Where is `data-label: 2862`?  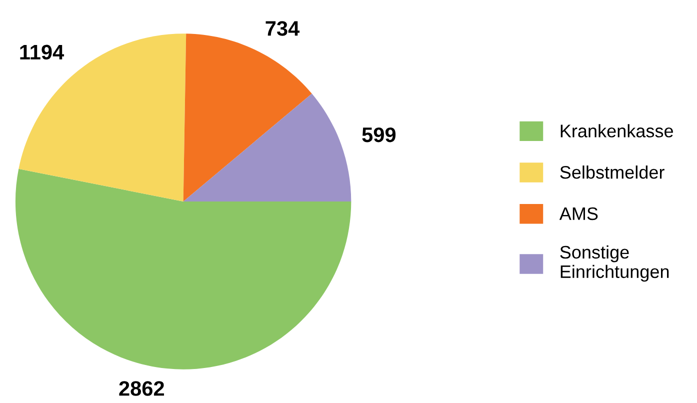 data-label: 2862 is located at coordinates (141, 388).